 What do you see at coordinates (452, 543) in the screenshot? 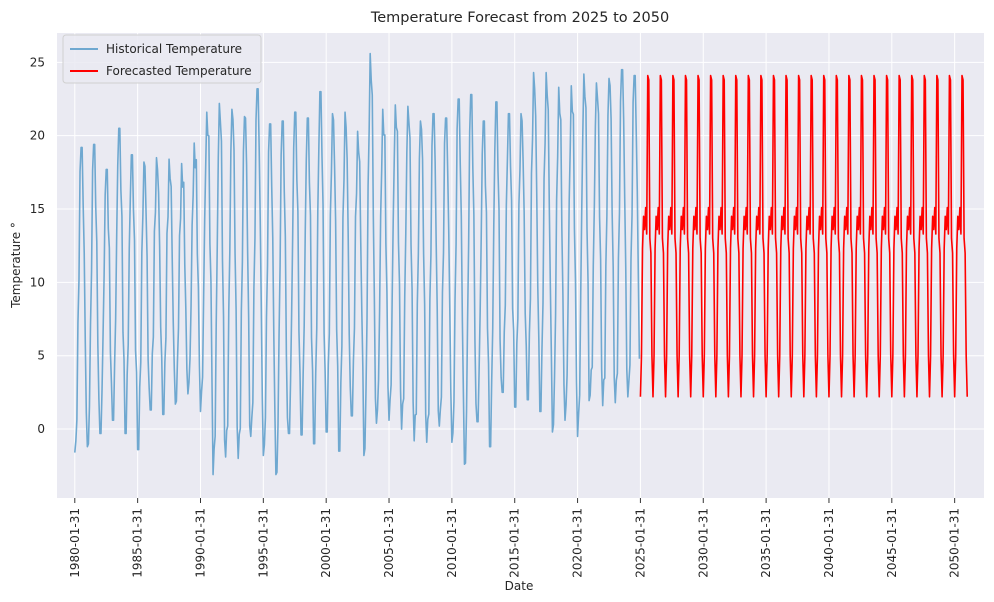
I see `x-tick-label: 2010-01-31` at bounding box center [452, 543].